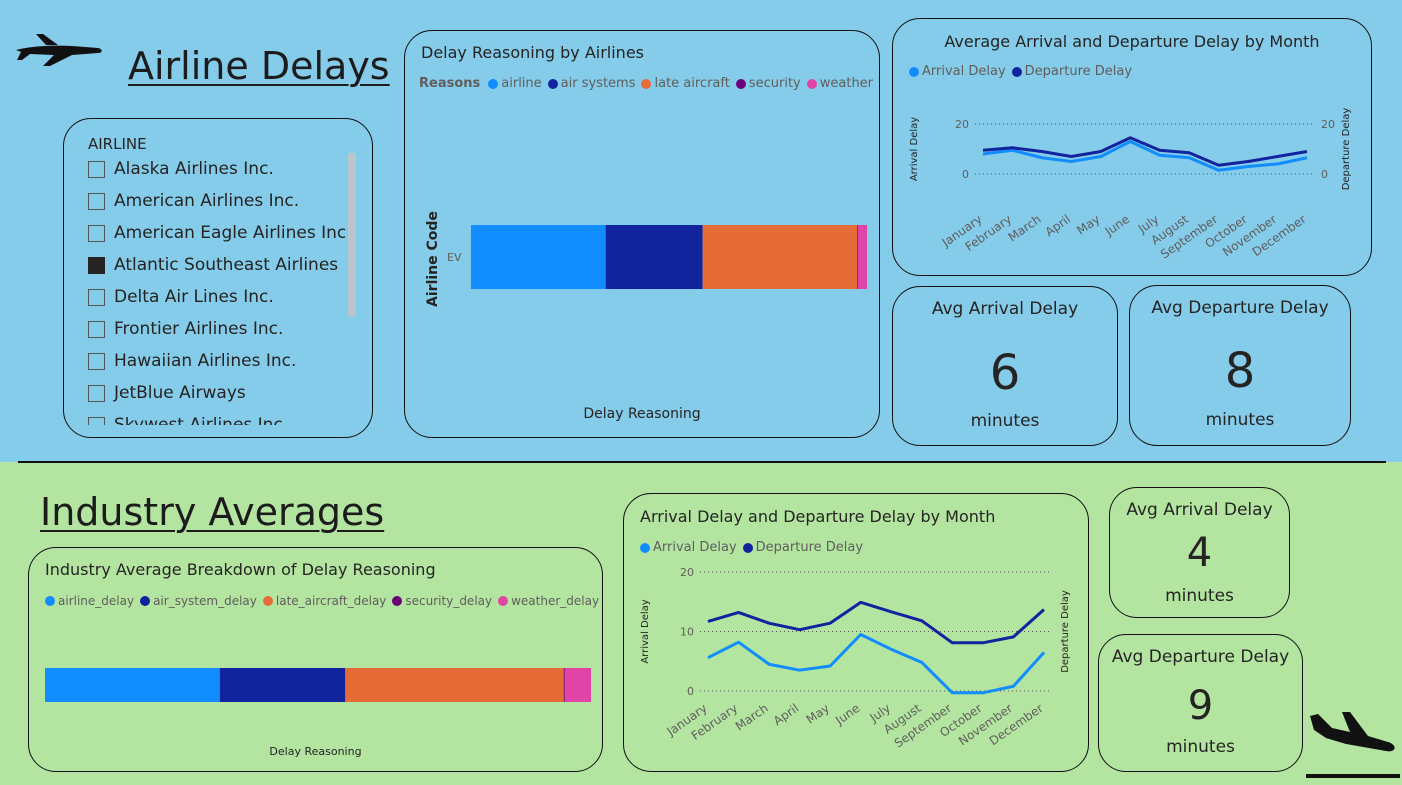 The width and height of the screenshot is (1402, 785). What do you see at coordinates (218, 233) in the screenshot?
I see `slicer-item: American Eagle Airlines Inc.` at bounding box center [218, 233].